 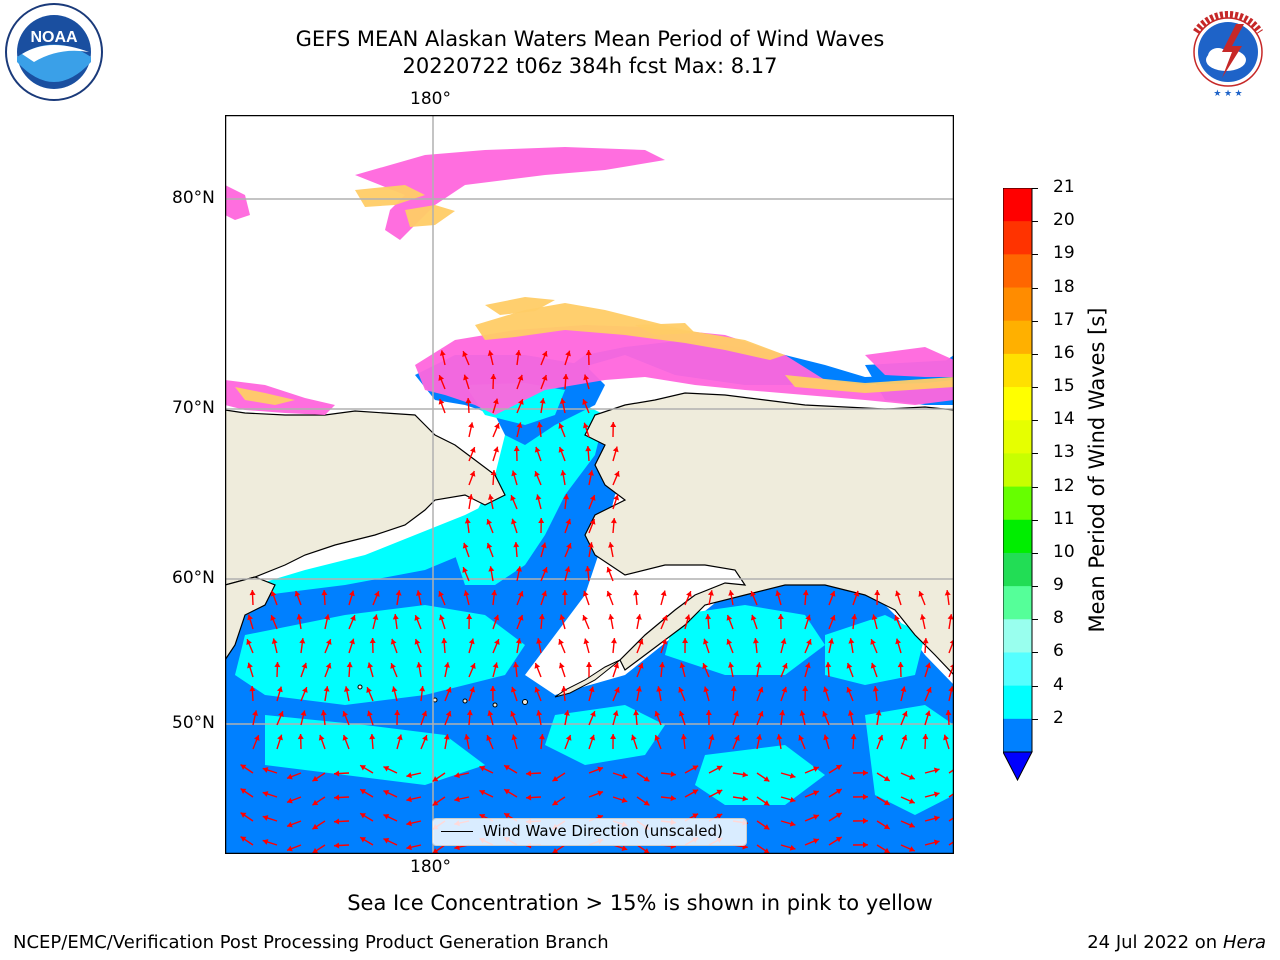 I want to click on land-alaska, so click(x=769, y=534).